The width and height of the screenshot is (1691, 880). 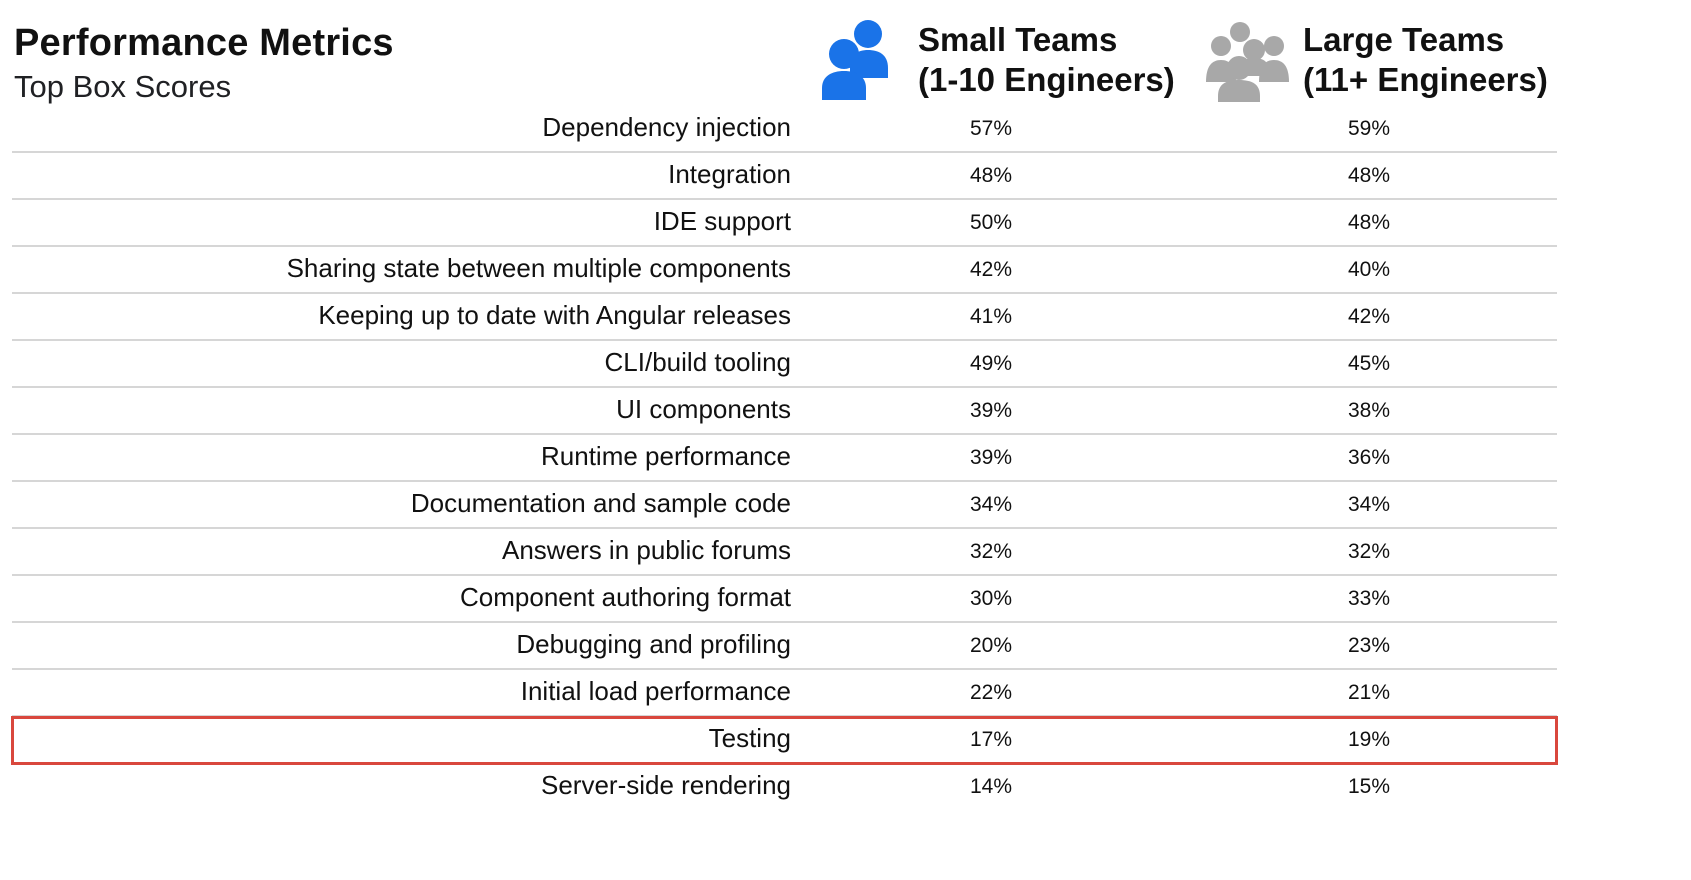 I want to click on table-row: Integration 48% 48%, so click(x=784, y=176).